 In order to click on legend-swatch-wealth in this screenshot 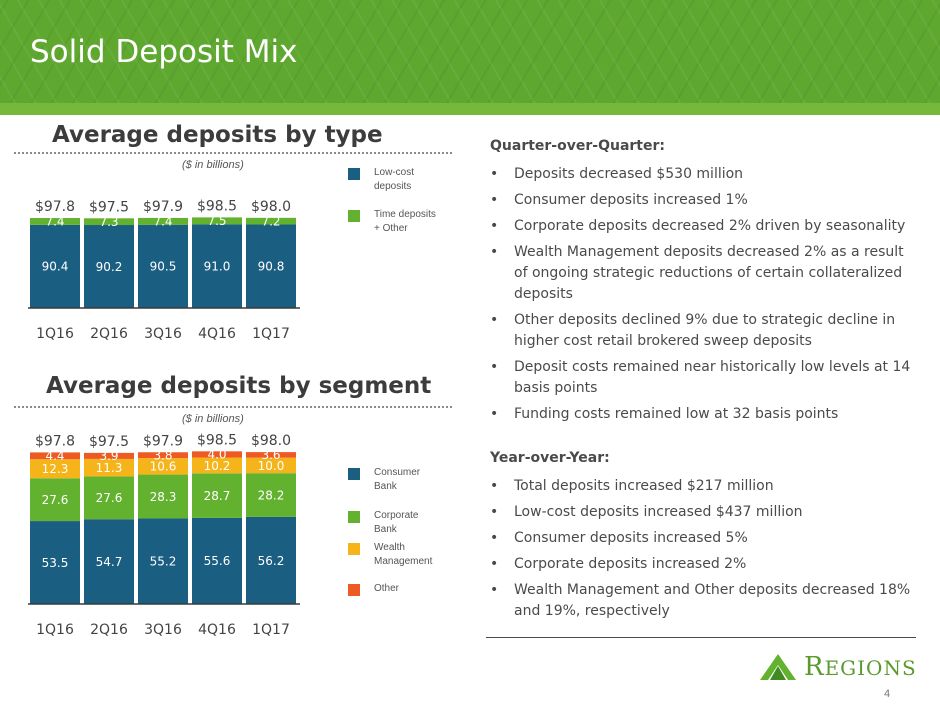, I will do `click(354, 549)`.